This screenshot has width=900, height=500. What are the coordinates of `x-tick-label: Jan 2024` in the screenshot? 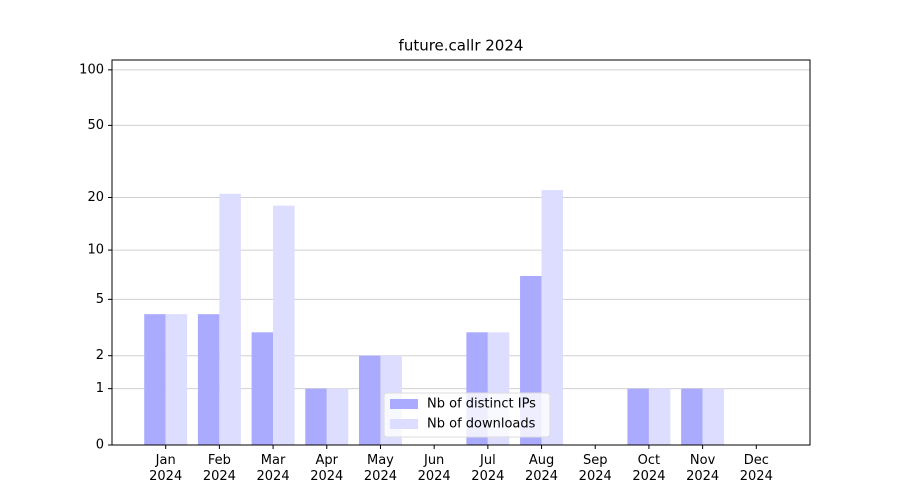 It's located at (166, 468).